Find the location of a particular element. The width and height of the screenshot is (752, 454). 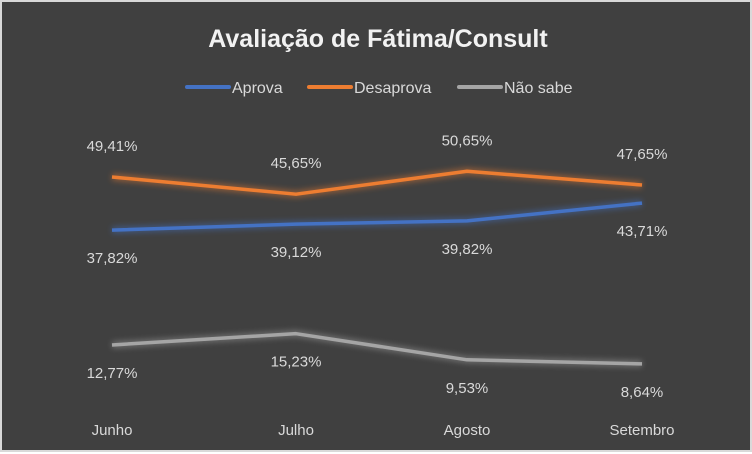

x-tick-label: Agosto is located at coordinates (467, 430).